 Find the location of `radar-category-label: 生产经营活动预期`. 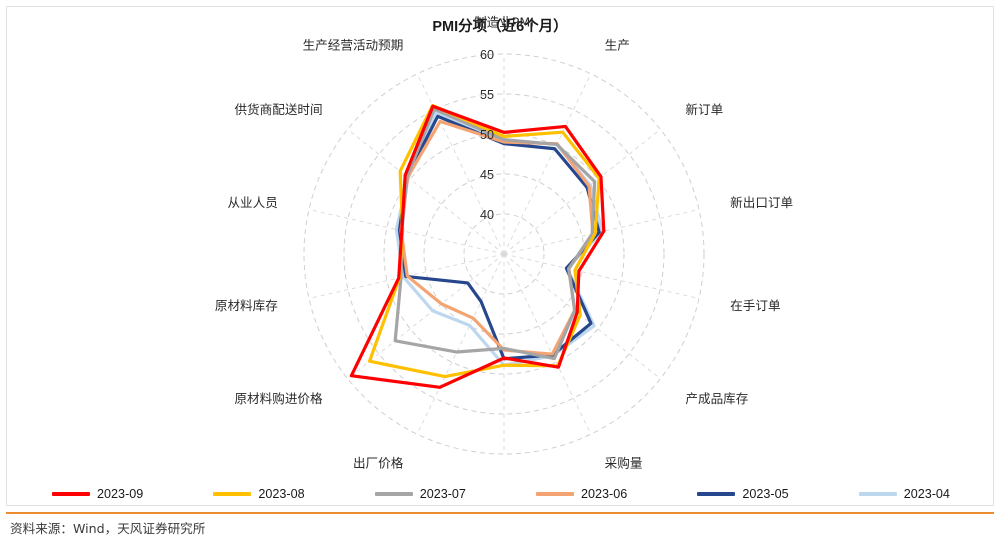

radar-category-label: 生产经营活动预期 is located at coordinates (353, 44).